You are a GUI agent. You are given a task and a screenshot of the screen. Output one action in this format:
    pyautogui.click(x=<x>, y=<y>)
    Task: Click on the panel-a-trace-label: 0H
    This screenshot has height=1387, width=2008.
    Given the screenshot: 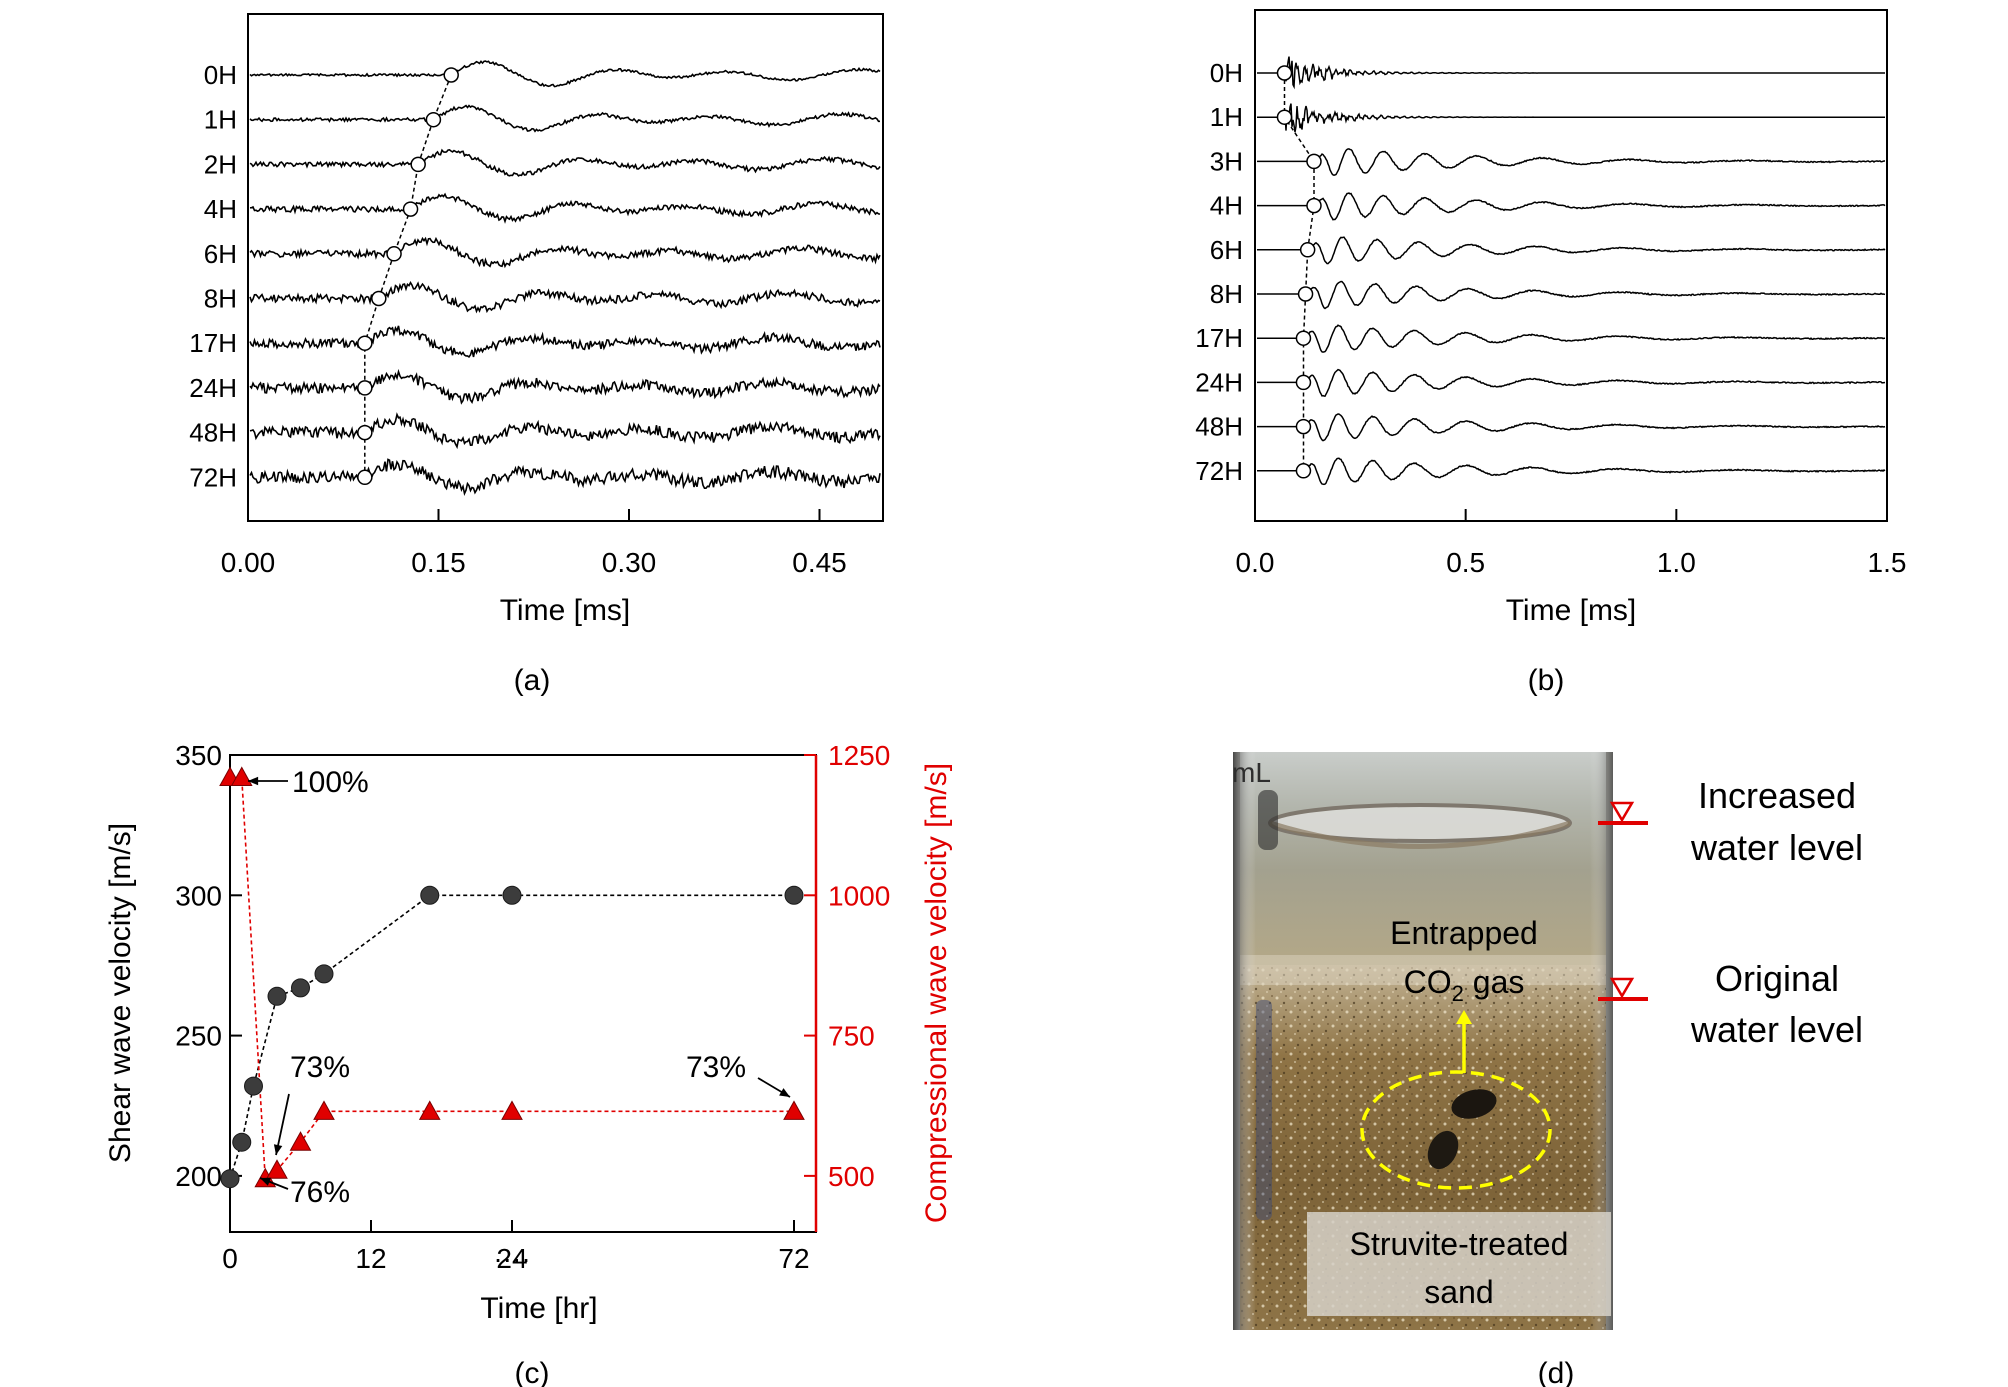 What is the action you would take?
    pyautogui.click(x=220, y=75)
    